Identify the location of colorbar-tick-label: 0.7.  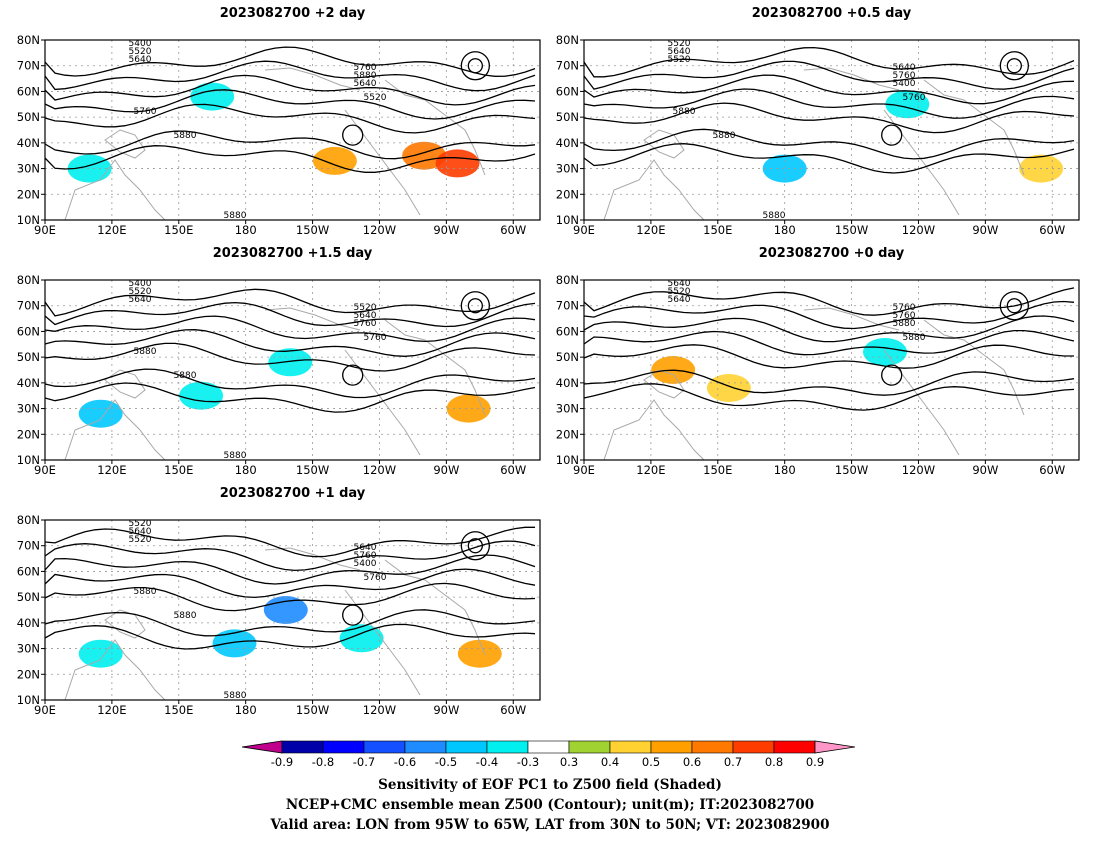
(733, 762).